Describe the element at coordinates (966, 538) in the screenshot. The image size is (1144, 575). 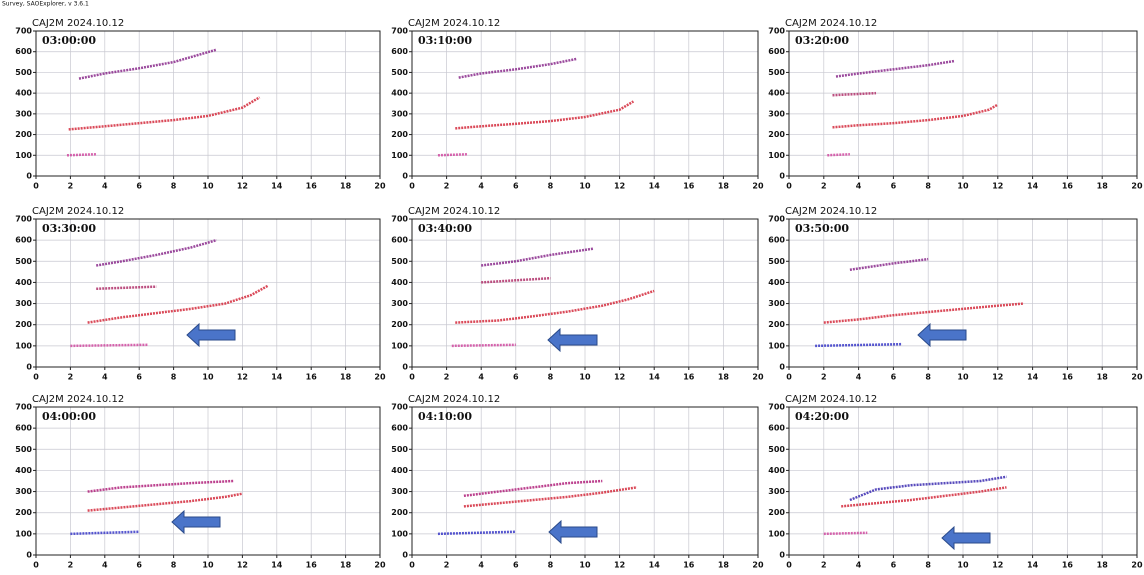
I see `arrow` at that location.